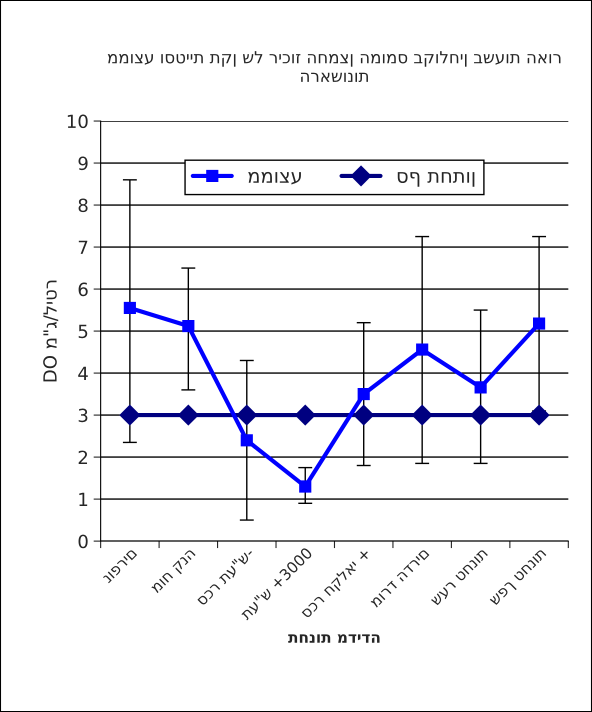  What do you see at coordinates (274, 178) in the screenshot?
I see `legend-label: ממוצע` at bounding box center [274, 178].